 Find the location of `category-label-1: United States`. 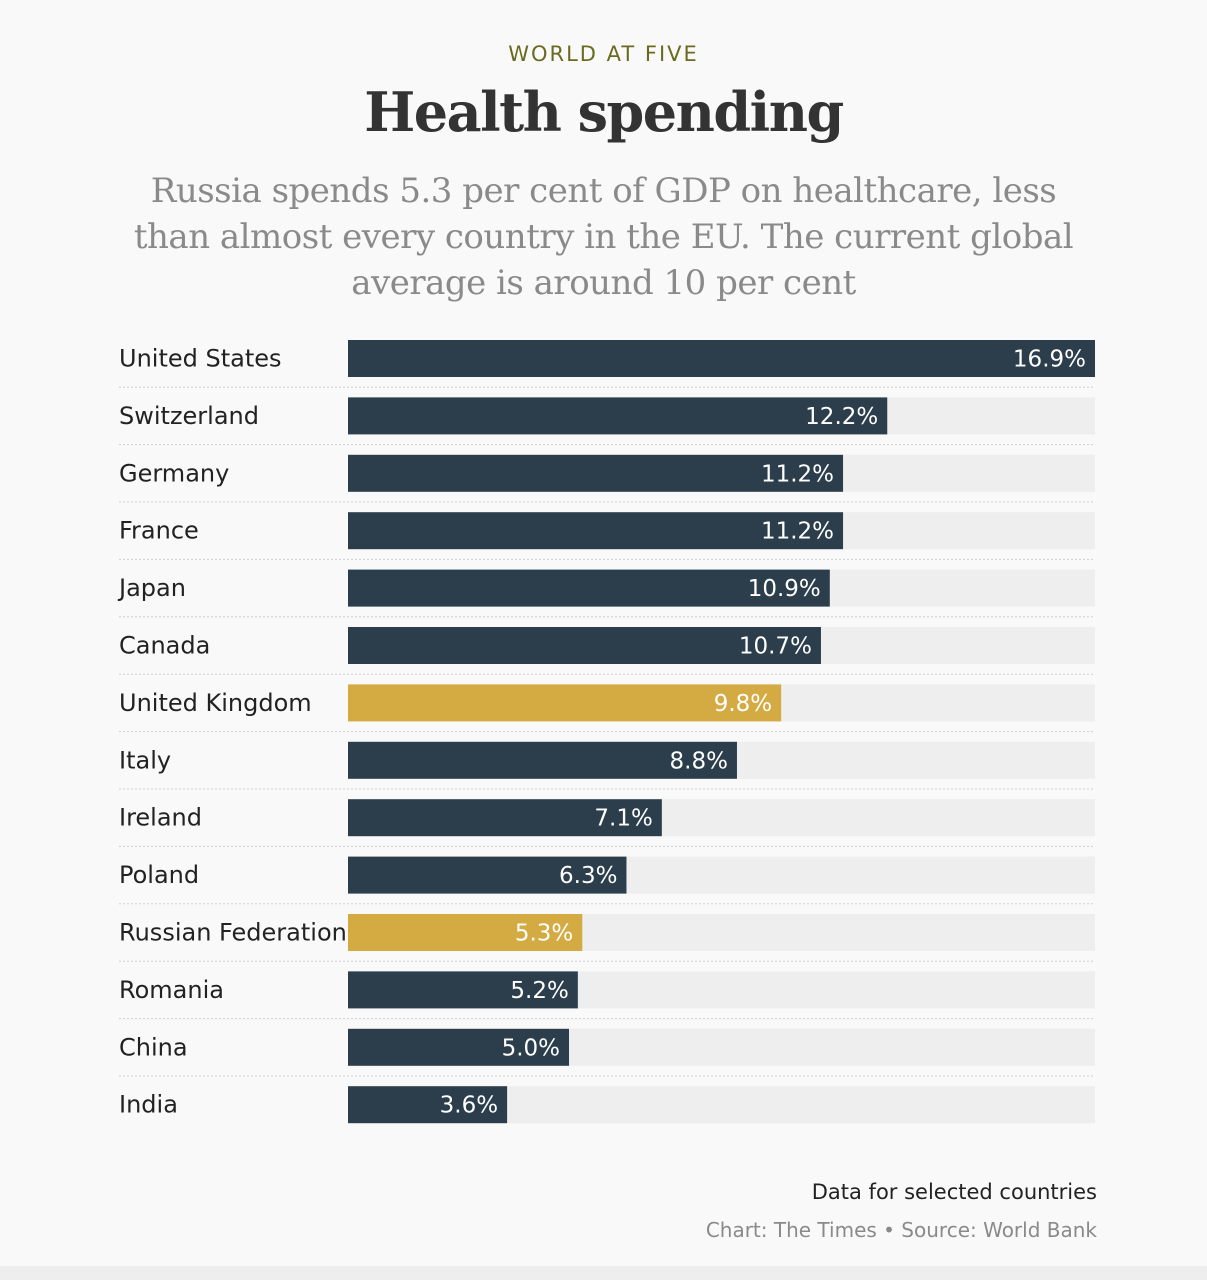

category-label-1: United States is located at coordinates (200, 359).